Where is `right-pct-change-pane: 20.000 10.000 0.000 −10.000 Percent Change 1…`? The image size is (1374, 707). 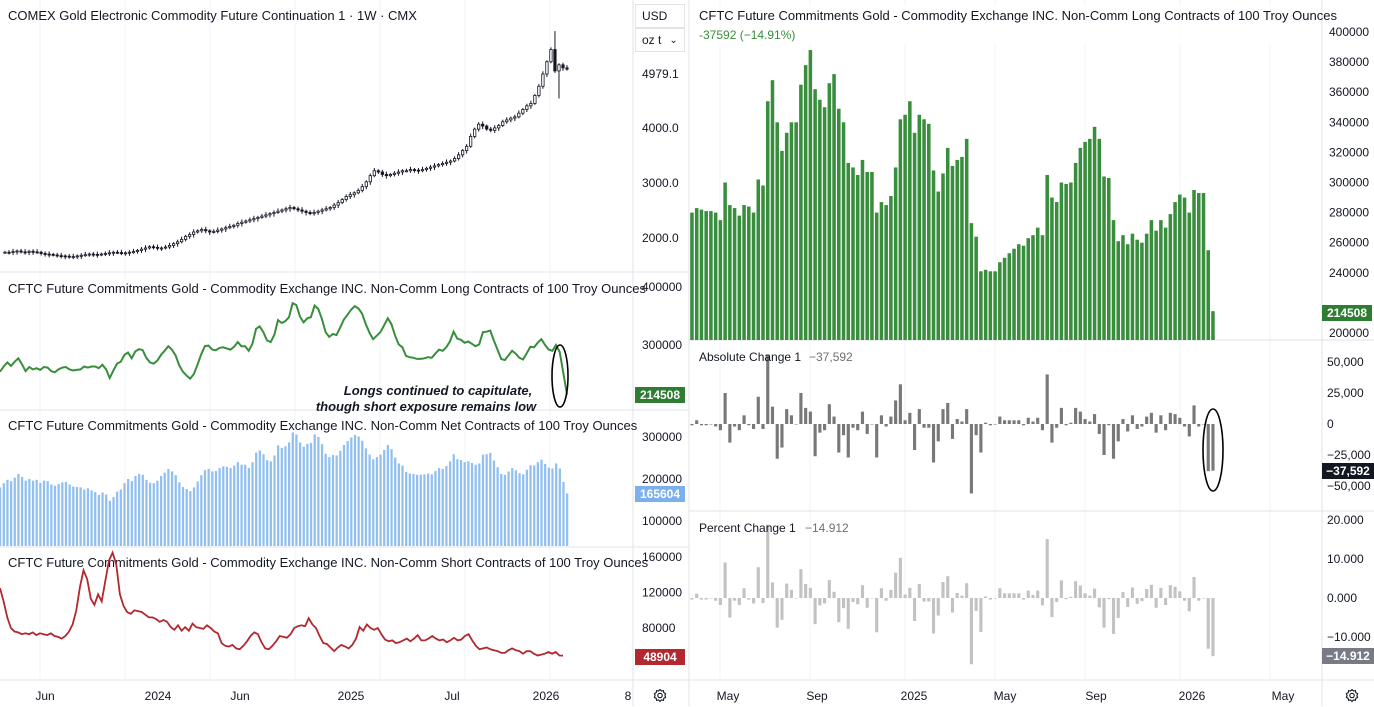
right-pct-change-pane: 20.000 10.000 0.000 −10.000 Percent Change 1… is located at coordinates (1030, 589).